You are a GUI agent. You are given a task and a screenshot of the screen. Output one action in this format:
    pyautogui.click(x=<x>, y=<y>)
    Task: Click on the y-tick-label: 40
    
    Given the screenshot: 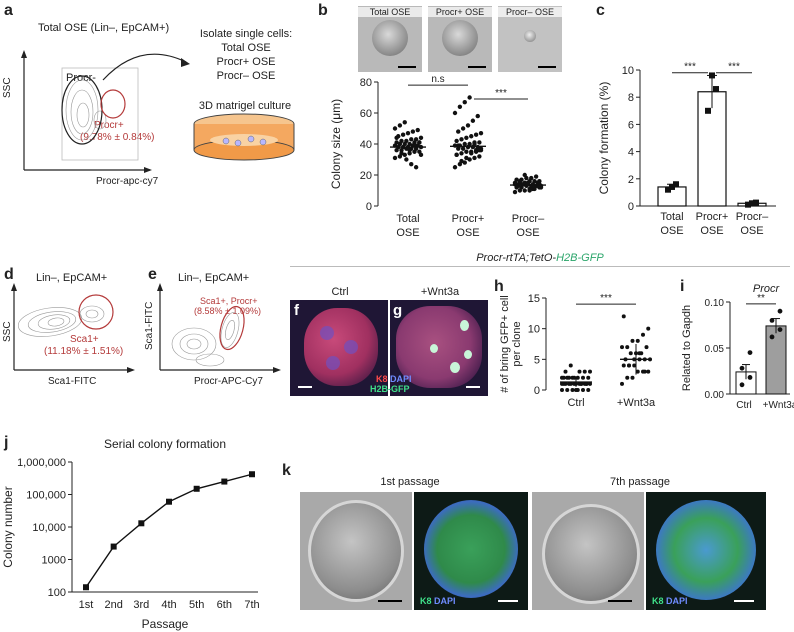 What is the action you would take?
    pyautogui.click(x=366, y=145)
    